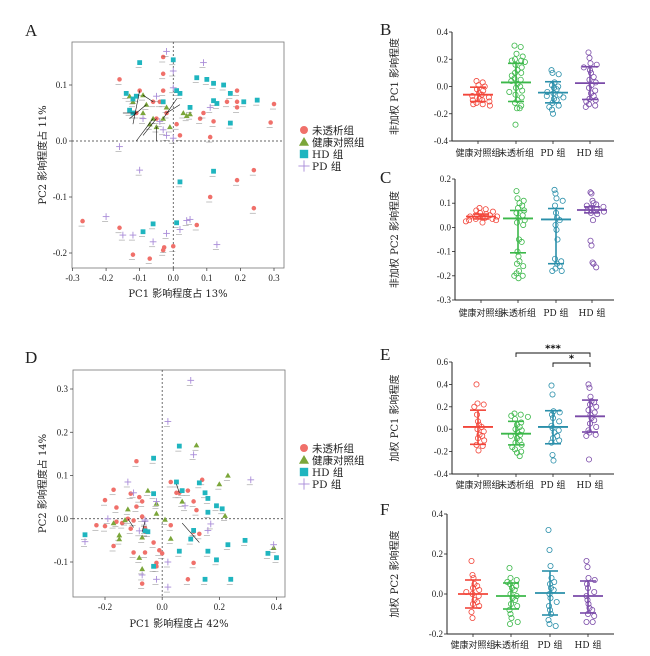 The height and width of the screenshot is (656, 650). Describe the element at coordinates (437, 554) in the screenshot. I see `y-tick-label: 0.2` at that location.